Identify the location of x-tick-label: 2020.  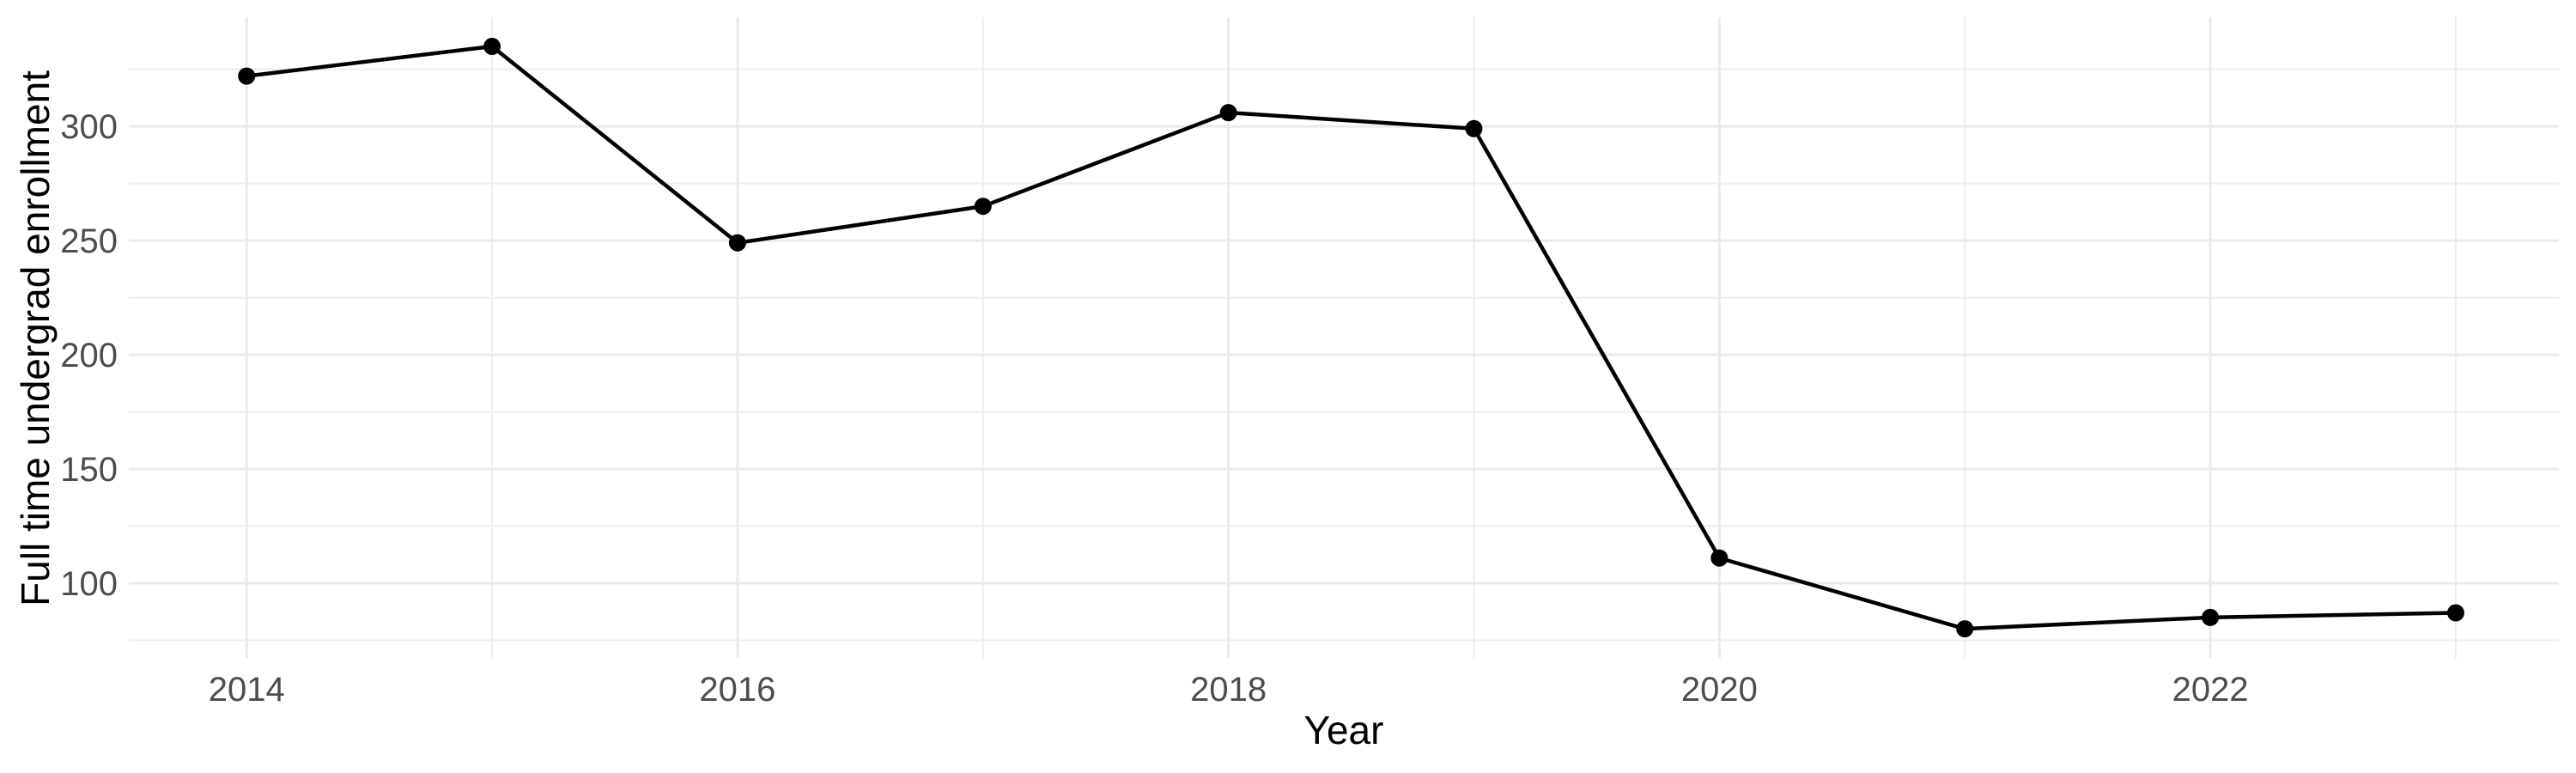
(1719, 690).